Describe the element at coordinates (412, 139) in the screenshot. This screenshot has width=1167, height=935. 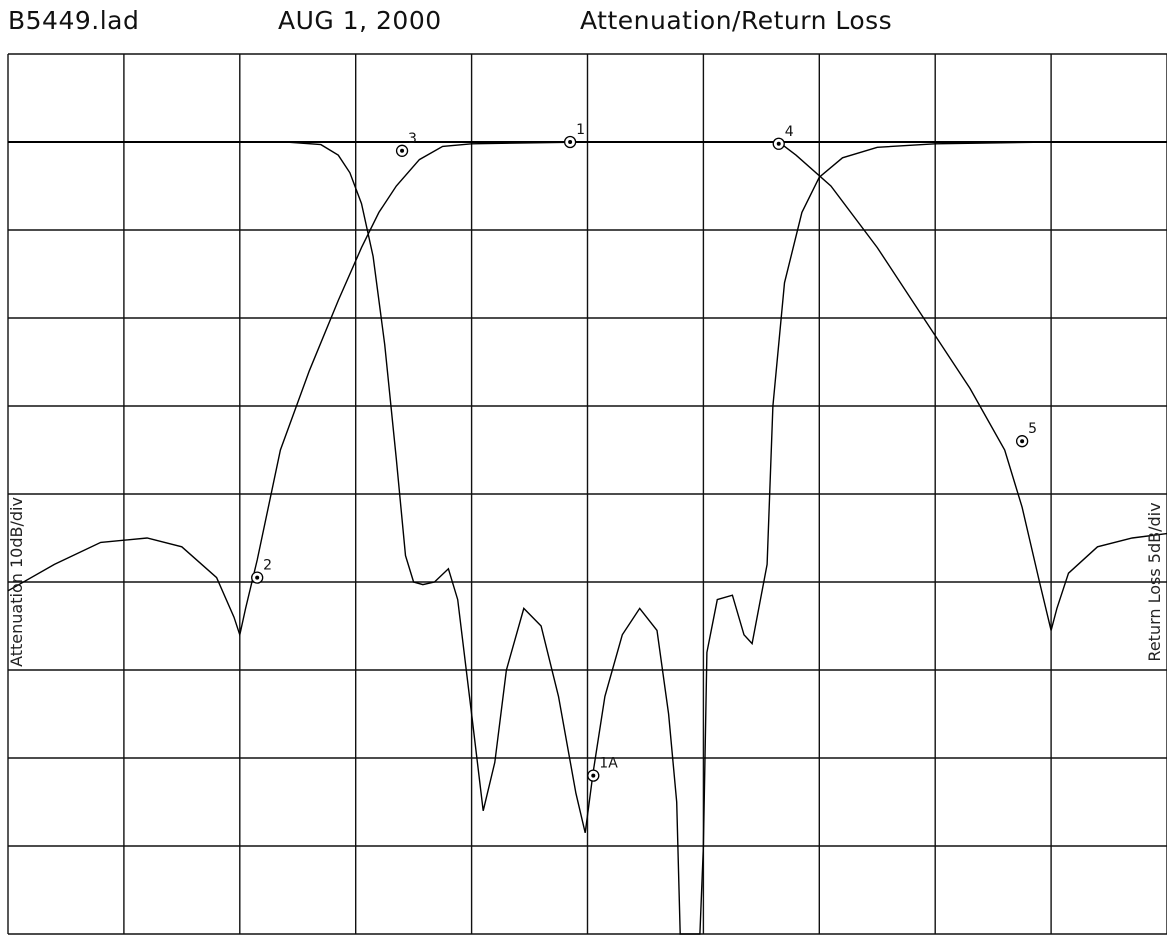
I see `marker-label: 3` at that location.